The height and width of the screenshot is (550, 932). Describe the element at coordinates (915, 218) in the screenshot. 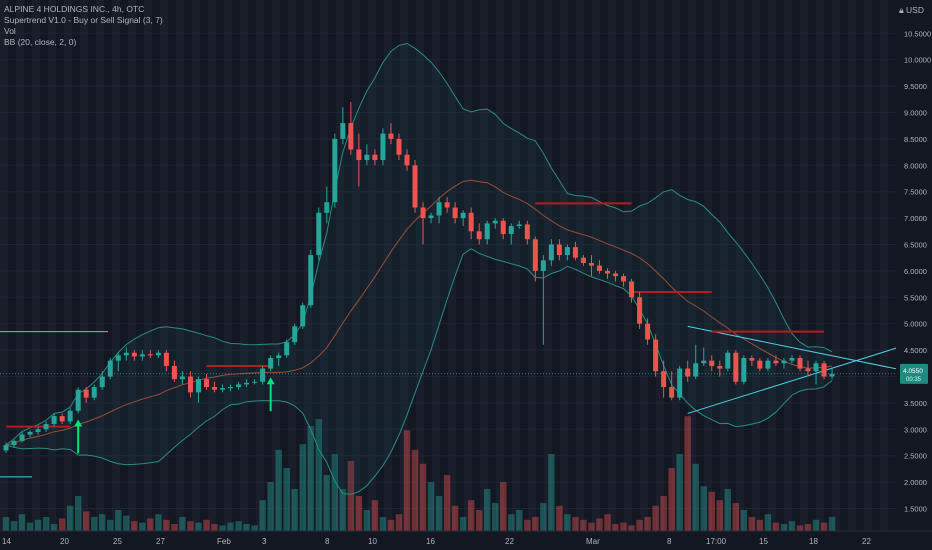

I see `price-tick-label: 7.0000` at that location.